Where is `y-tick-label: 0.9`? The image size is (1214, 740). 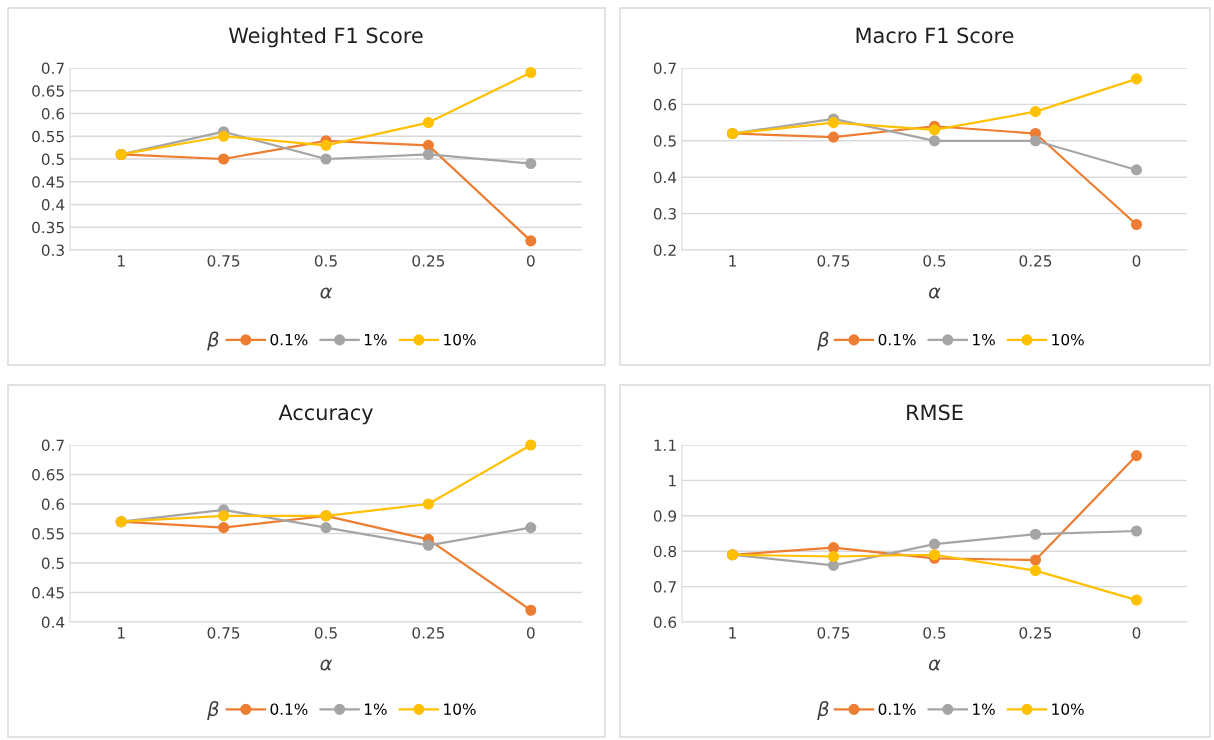
y-tick-label: 0.9 is located at coordinates (665, 516).